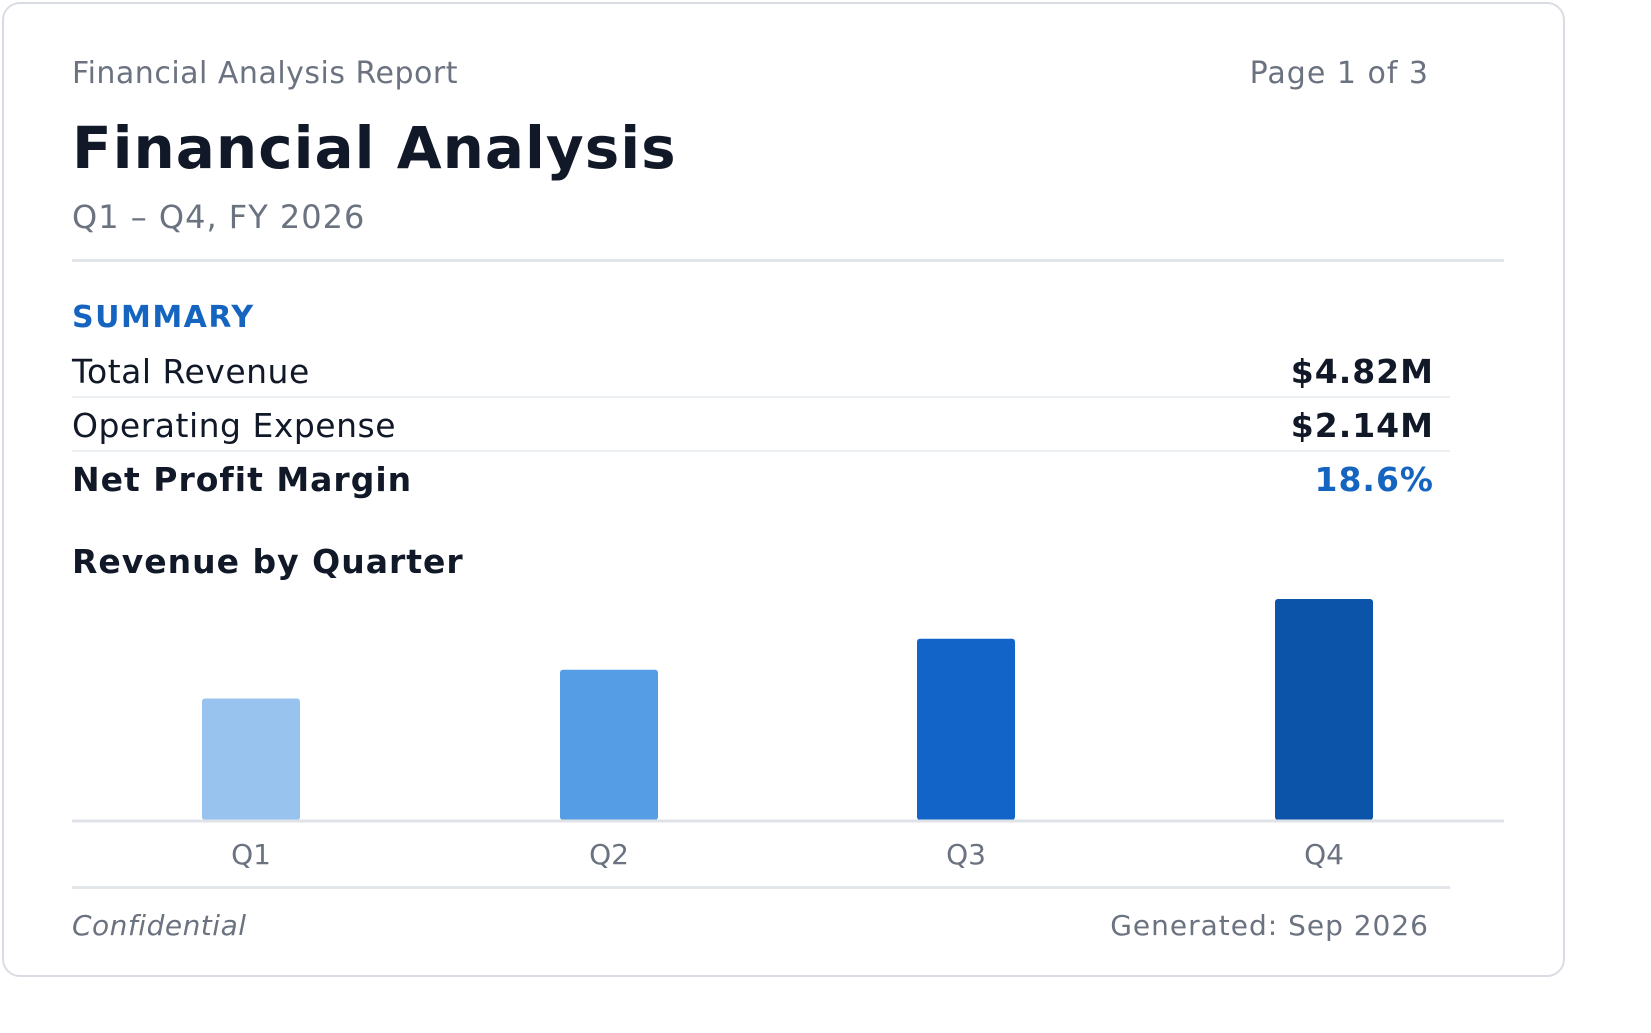 The image size is (1651, 1033). Describe the element at coordinates (251, 854) in the screenshot. I see `x-tick-label-q1: Q1` at that location.